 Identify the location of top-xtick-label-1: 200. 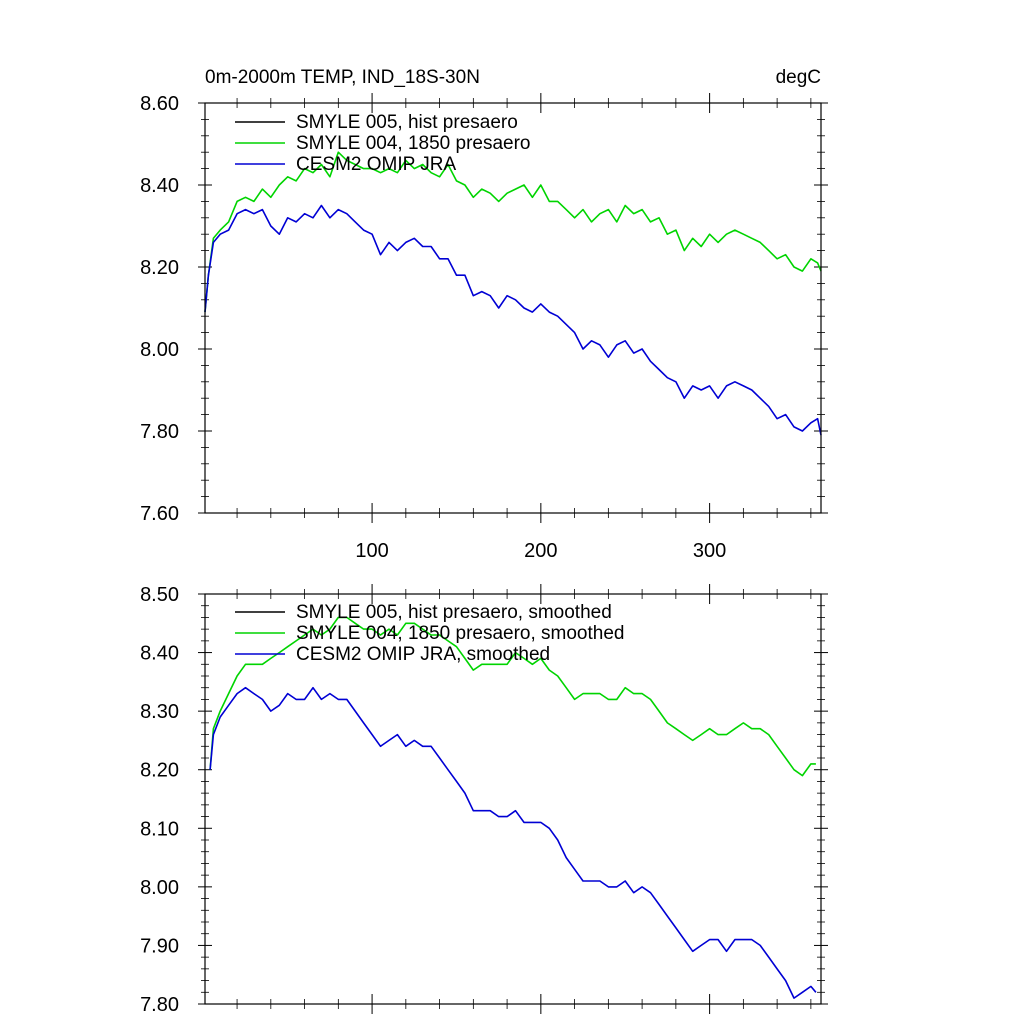
(540, 551).